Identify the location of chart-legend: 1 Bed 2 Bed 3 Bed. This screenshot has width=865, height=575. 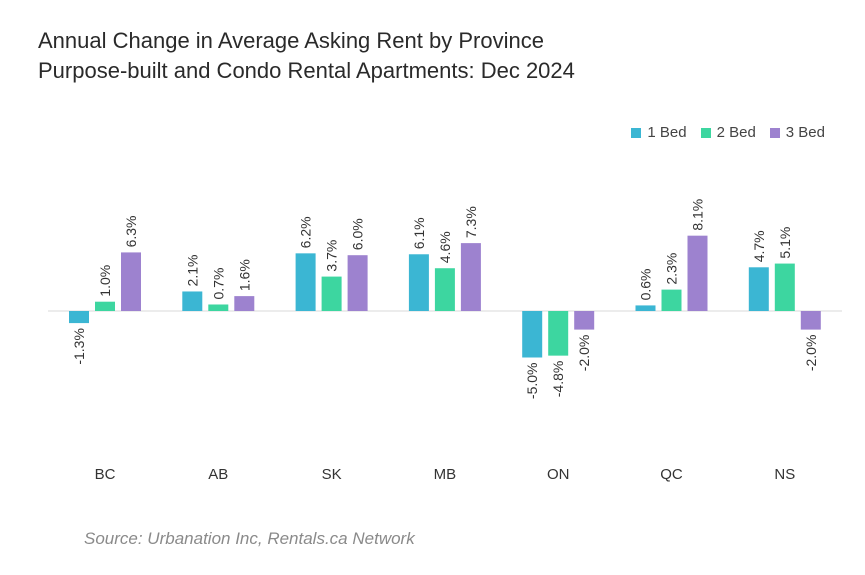
(728, 132).